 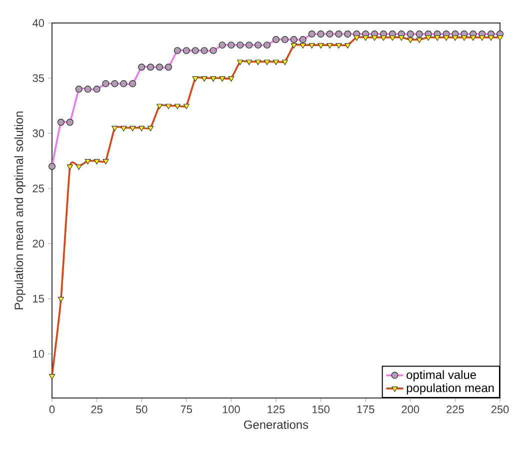 I want to click on y-tick-label: 40, so click(x=38, y=23).